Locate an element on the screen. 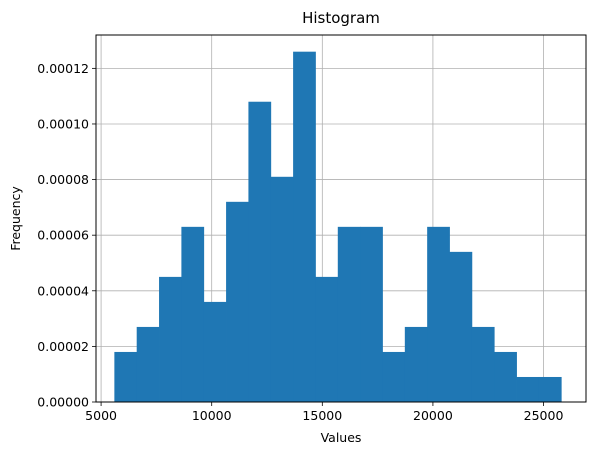  x-tick-label: 5000 is located at coordinates (101, 415).